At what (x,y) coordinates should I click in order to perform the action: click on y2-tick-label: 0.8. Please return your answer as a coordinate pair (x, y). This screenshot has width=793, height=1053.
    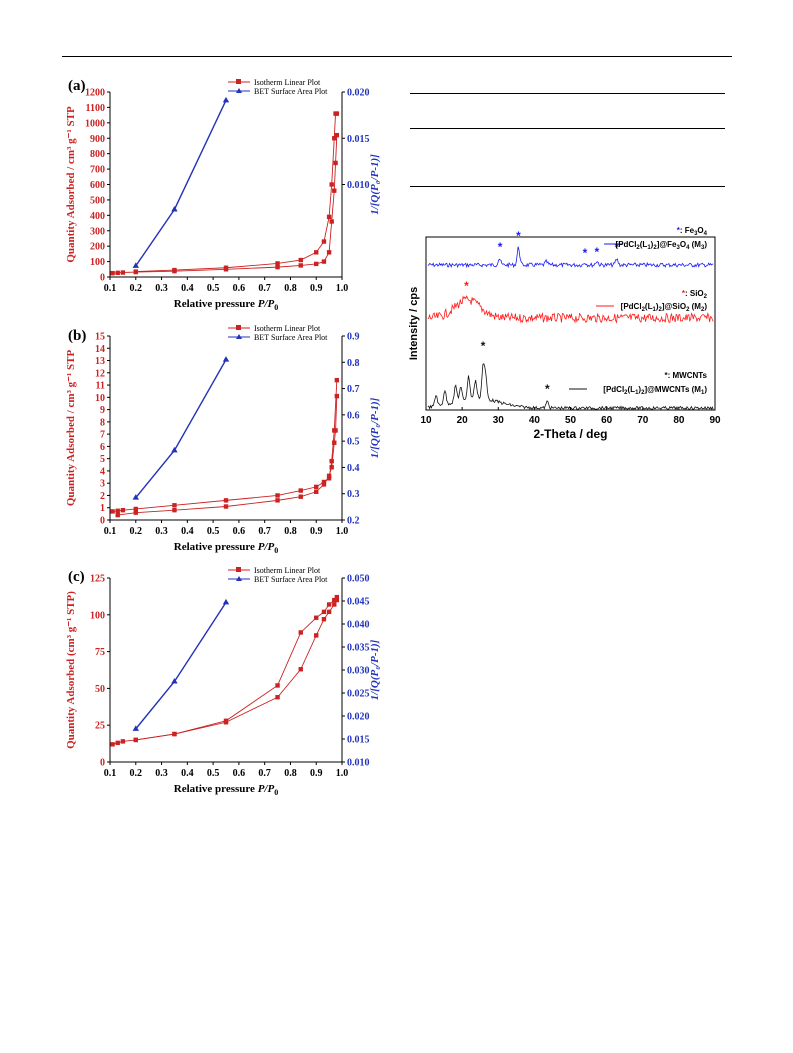
    Looking at the image, I should click on (353, 363).